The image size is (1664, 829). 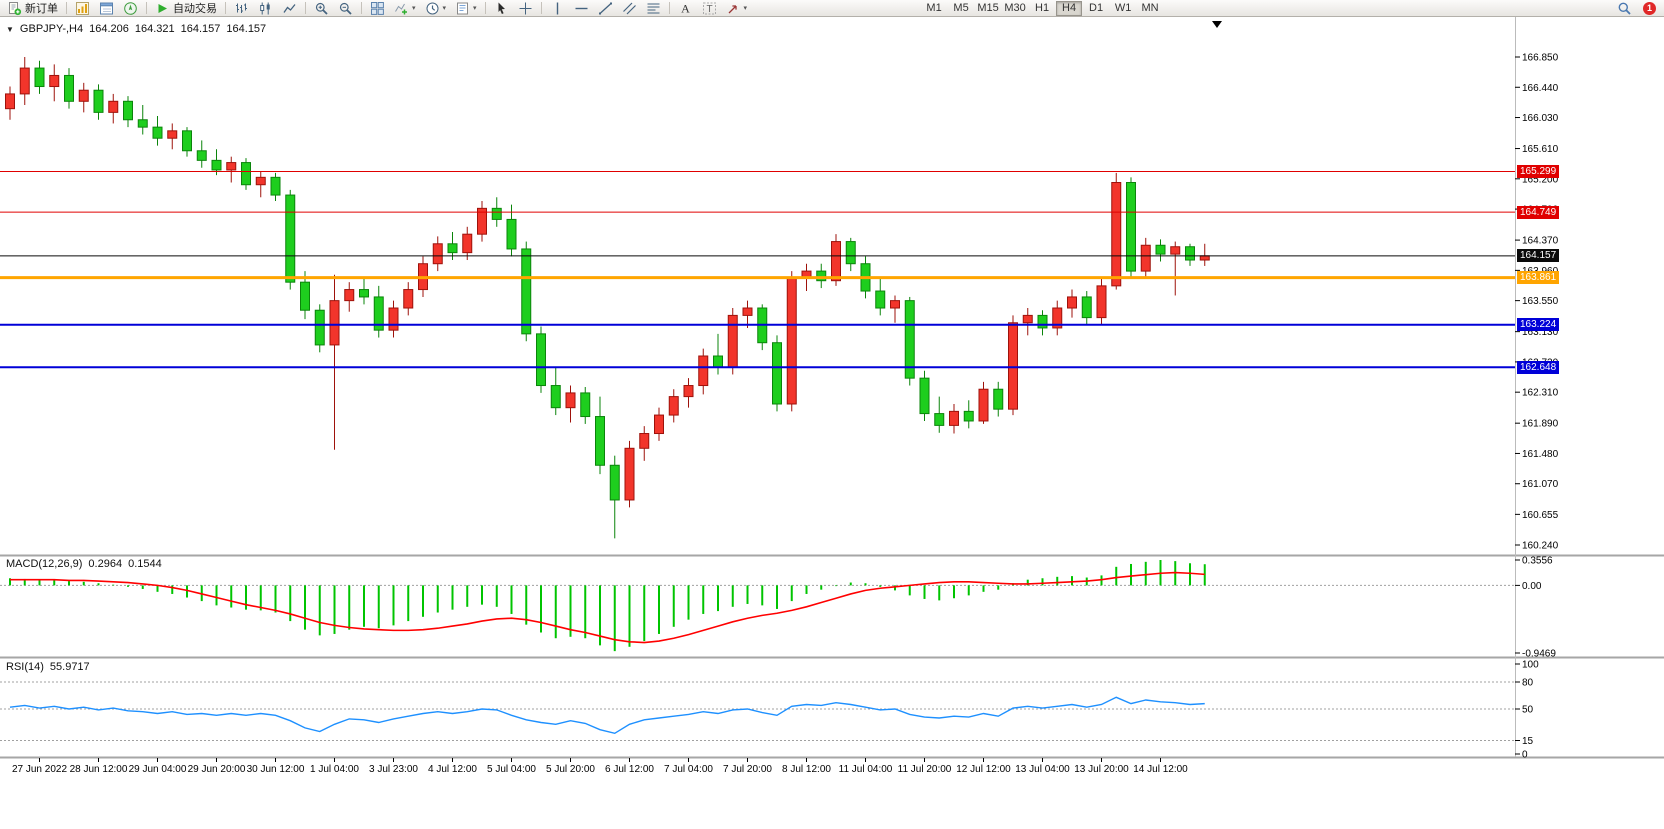 I want to click on horizontal-line-tool-button, so click(x=581, y=8).